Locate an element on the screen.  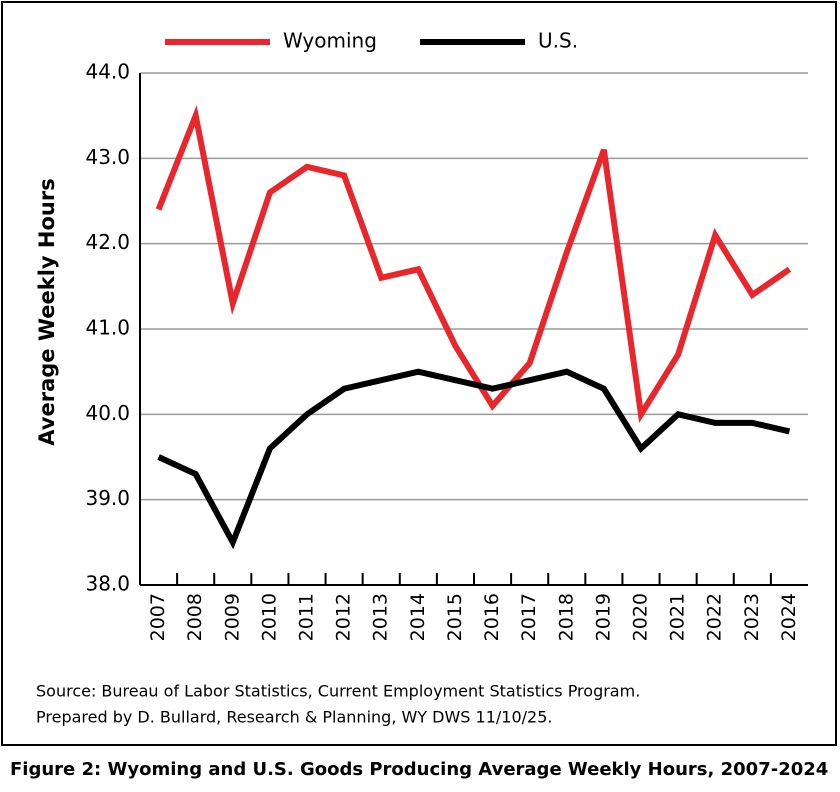
x-tick-label: 2011 is located at coordinates (307, 617).